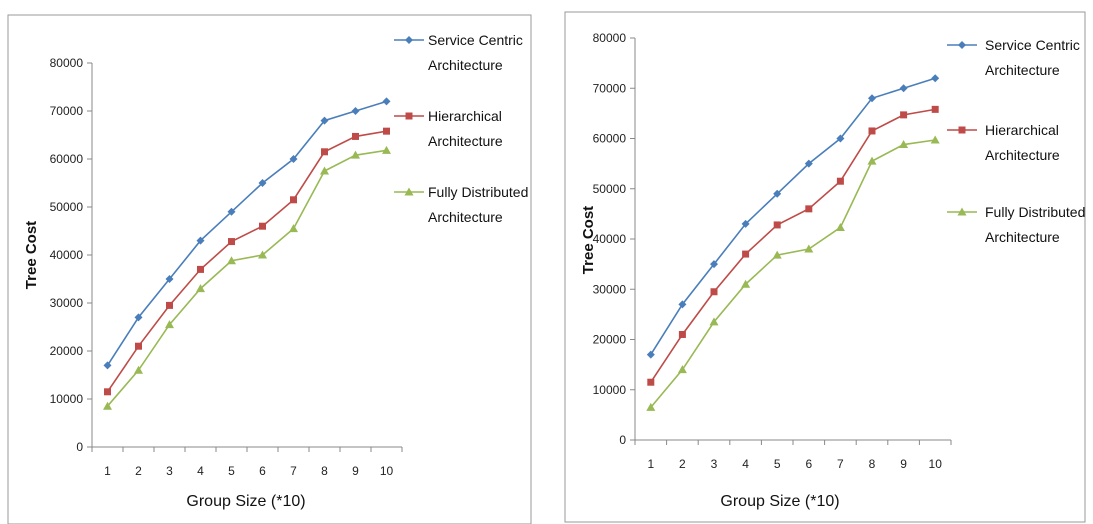 The width and height of the screenshot is (1093, 524). What do you see at coordinates (610, 139) in the screenshot?
I see `y-tick-label: 60000` at bounding box center [610, 139].